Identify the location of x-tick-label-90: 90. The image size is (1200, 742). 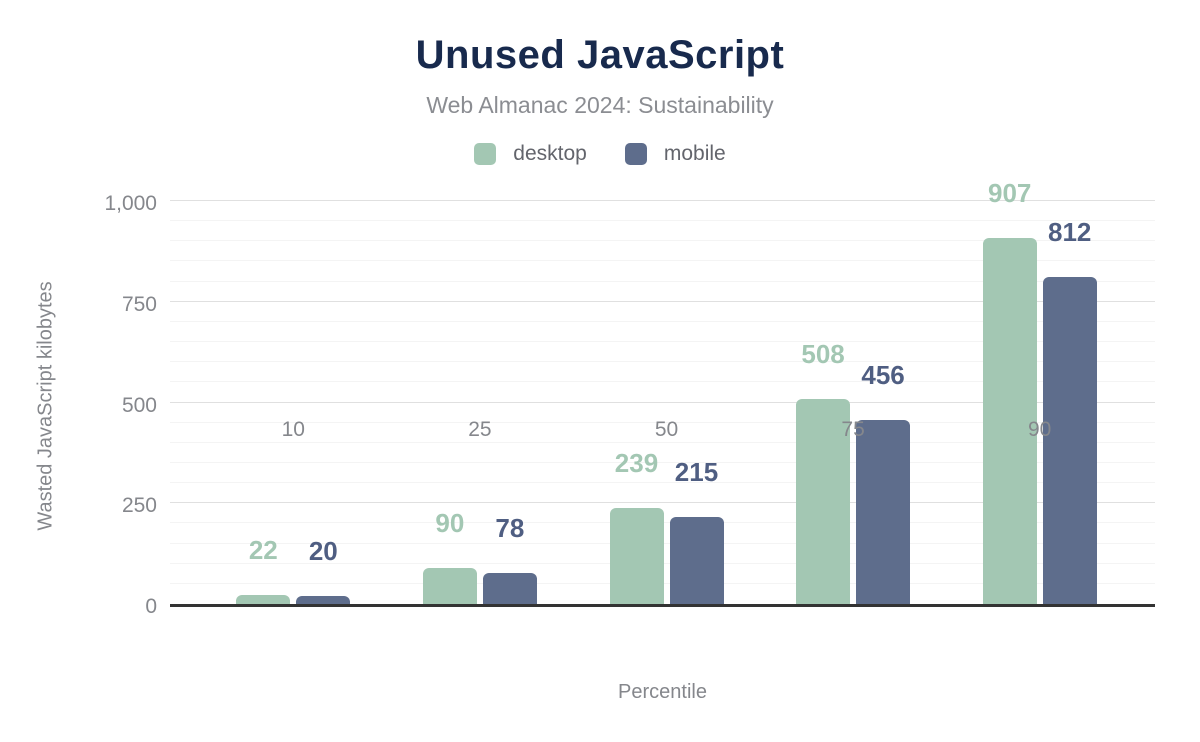
(1040, 429).